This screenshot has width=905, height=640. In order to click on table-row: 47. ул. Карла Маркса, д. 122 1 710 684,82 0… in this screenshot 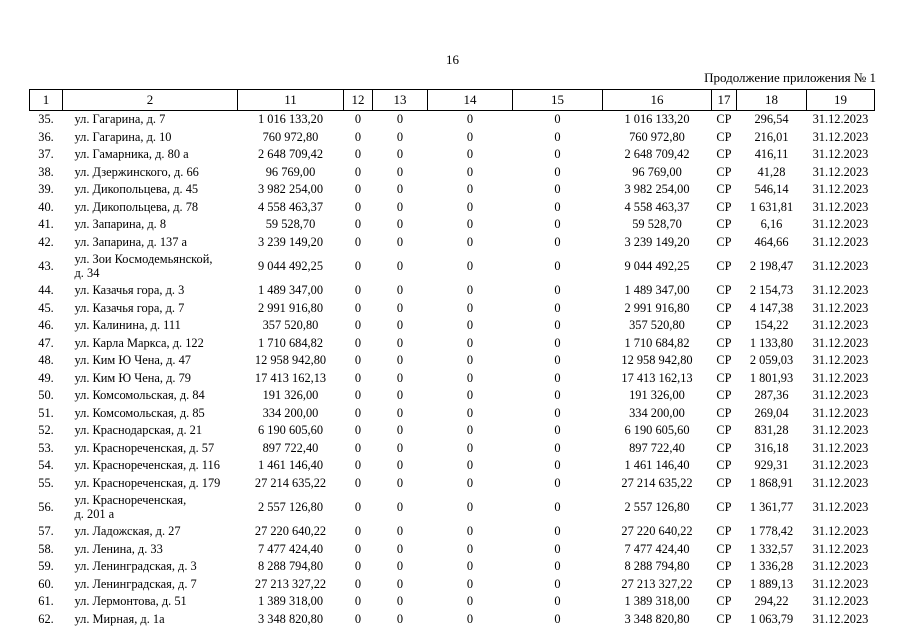, I will do `click(452, 344)`.